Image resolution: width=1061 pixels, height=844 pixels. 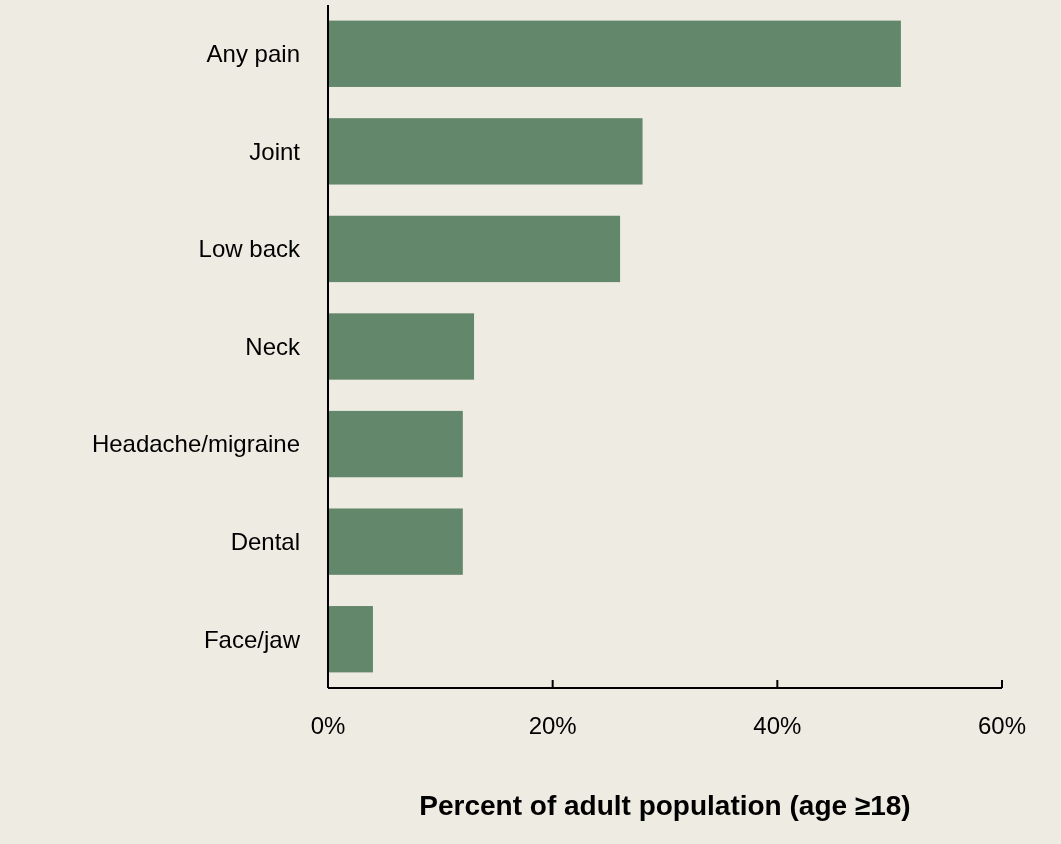 I want to click on y-tick-label: Neck, so click(x=273, y=346).